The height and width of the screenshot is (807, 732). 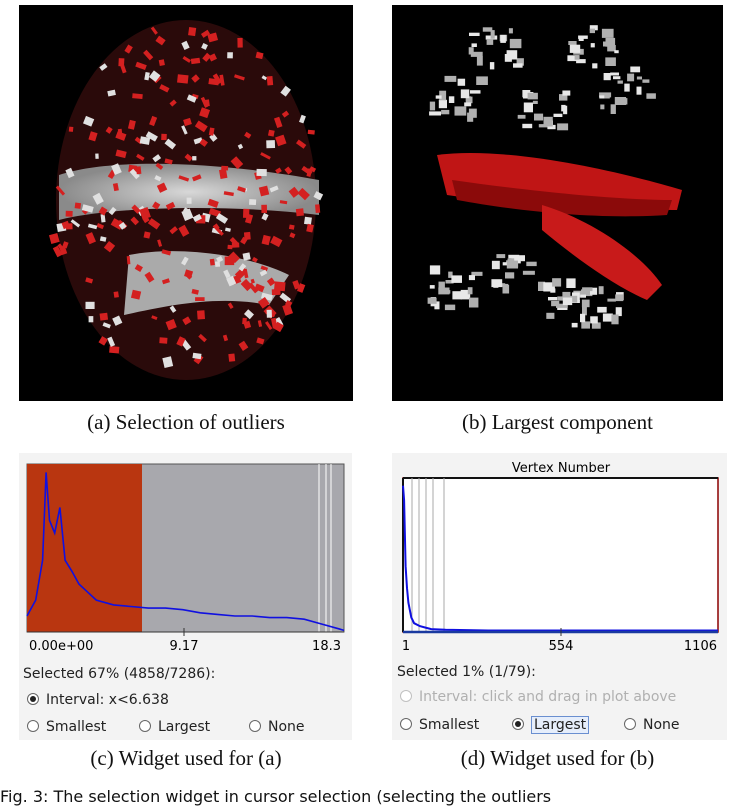 What do you see at coordinates (652, 725) in the screenshot?
I see `none-option-d: None` at bounding box center [652, 725].